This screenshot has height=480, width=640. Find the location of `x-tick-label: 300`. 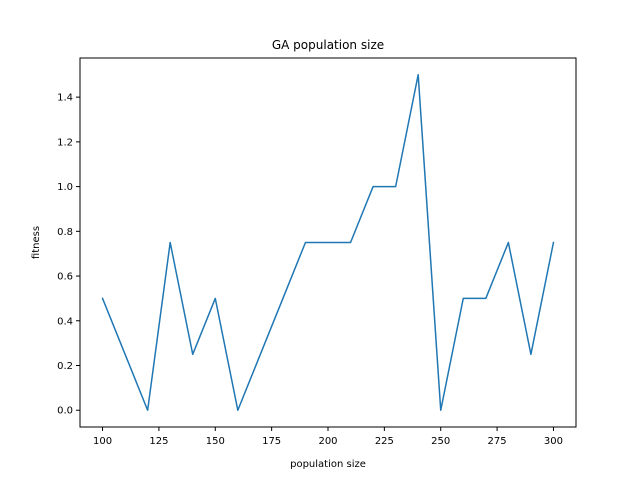

x-tick-label: 300 is located at coordinates (553, 441).